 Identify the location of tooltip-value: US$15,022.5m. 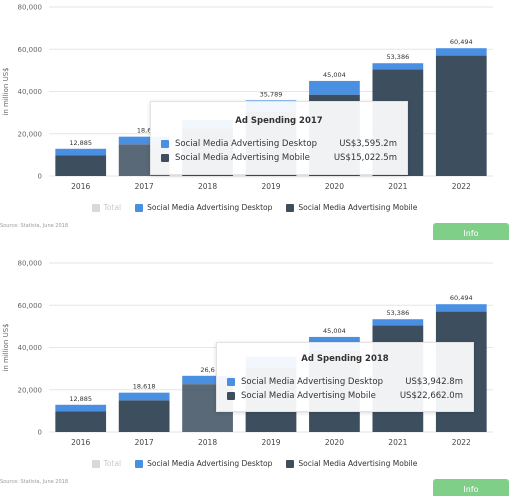
(365, 158).